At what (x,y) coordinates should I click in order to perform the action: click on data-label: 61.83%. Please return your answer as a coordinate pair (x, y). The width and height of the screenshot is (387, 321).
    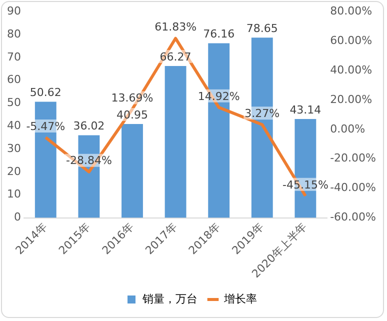
    Looking at the image, I should click on (175, 27).